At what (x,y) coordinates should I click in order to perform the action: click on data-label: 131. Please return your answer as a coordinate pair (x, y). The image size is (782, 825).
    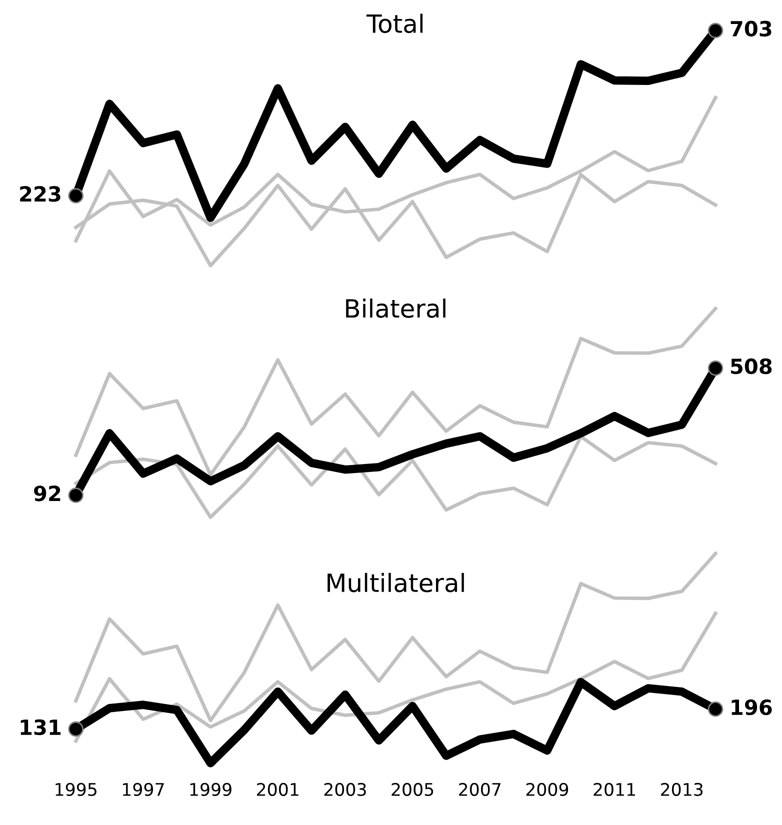
    Looking at the image, I should click on (40, 727).